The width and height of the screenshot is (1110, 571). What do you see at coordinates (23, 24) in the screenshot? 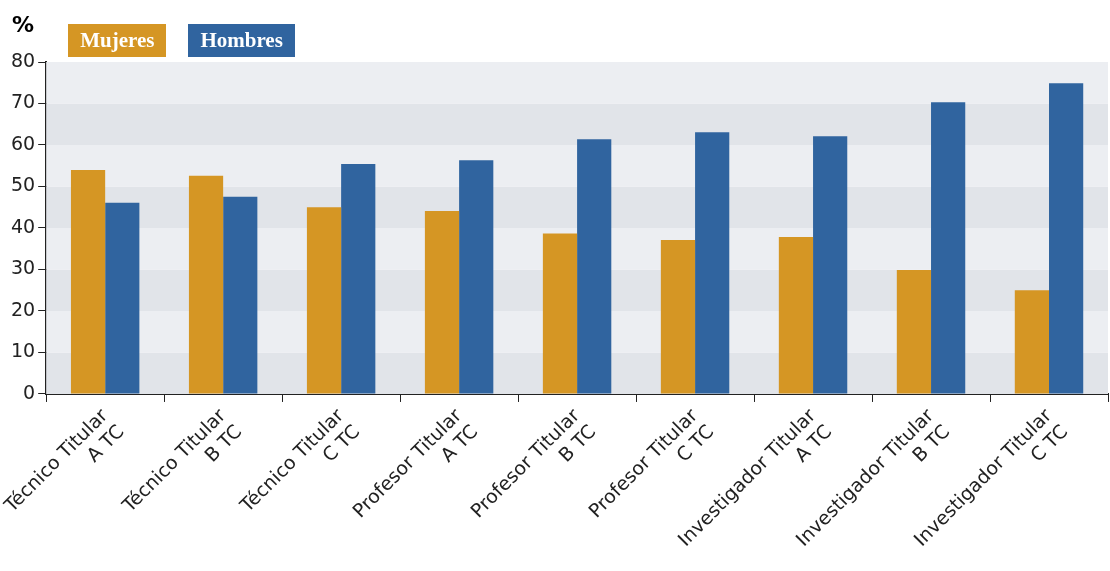
I see `y-axis-title: %` at bounding box center [23, 24].